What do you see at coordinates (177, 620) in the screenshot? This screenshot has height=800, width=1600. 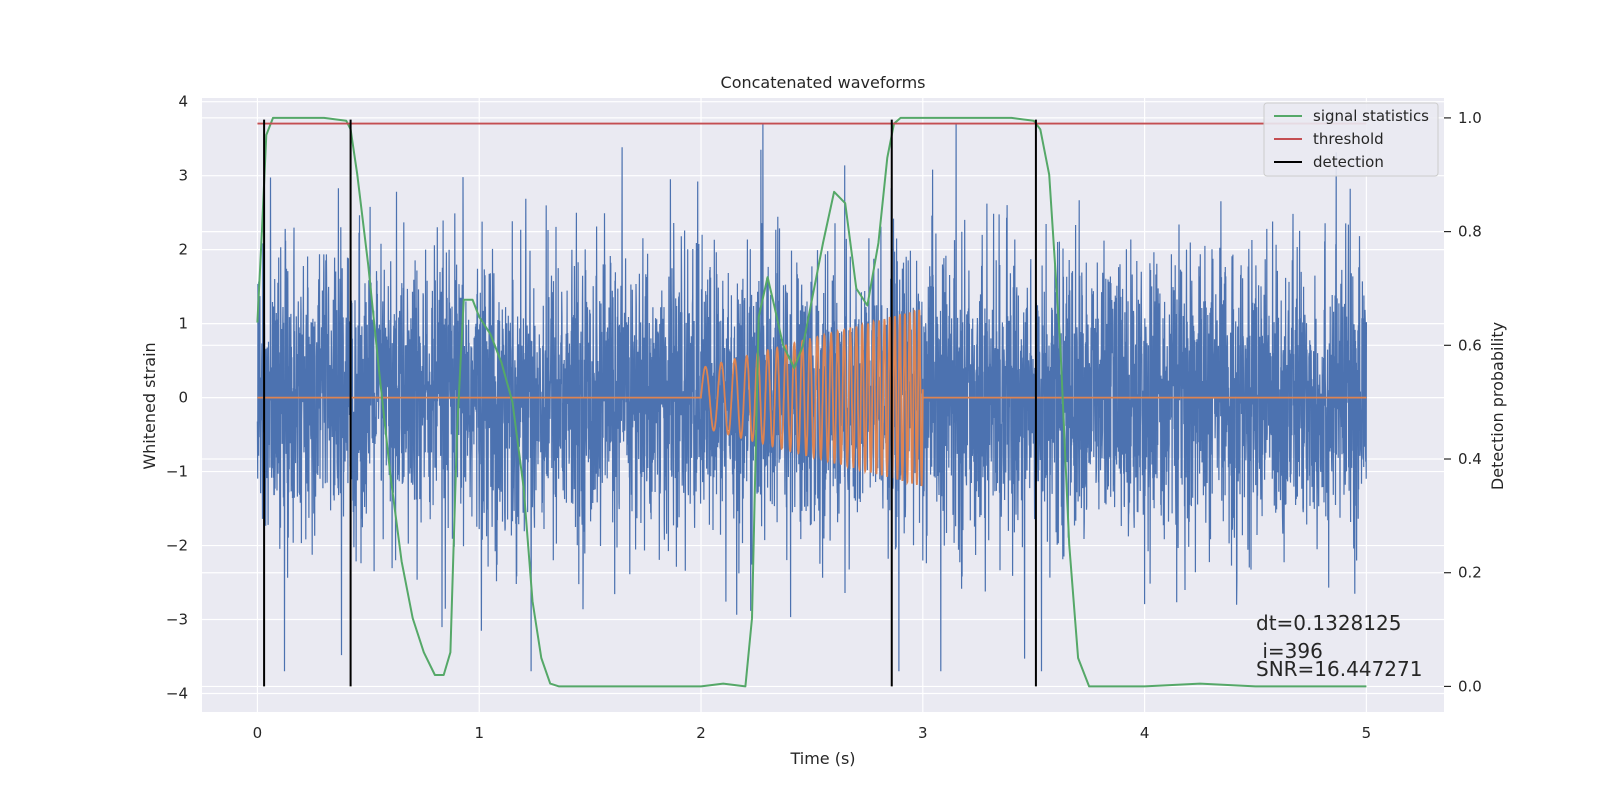 I see `y-tick-label: −3` at bounding box center [177, 620].